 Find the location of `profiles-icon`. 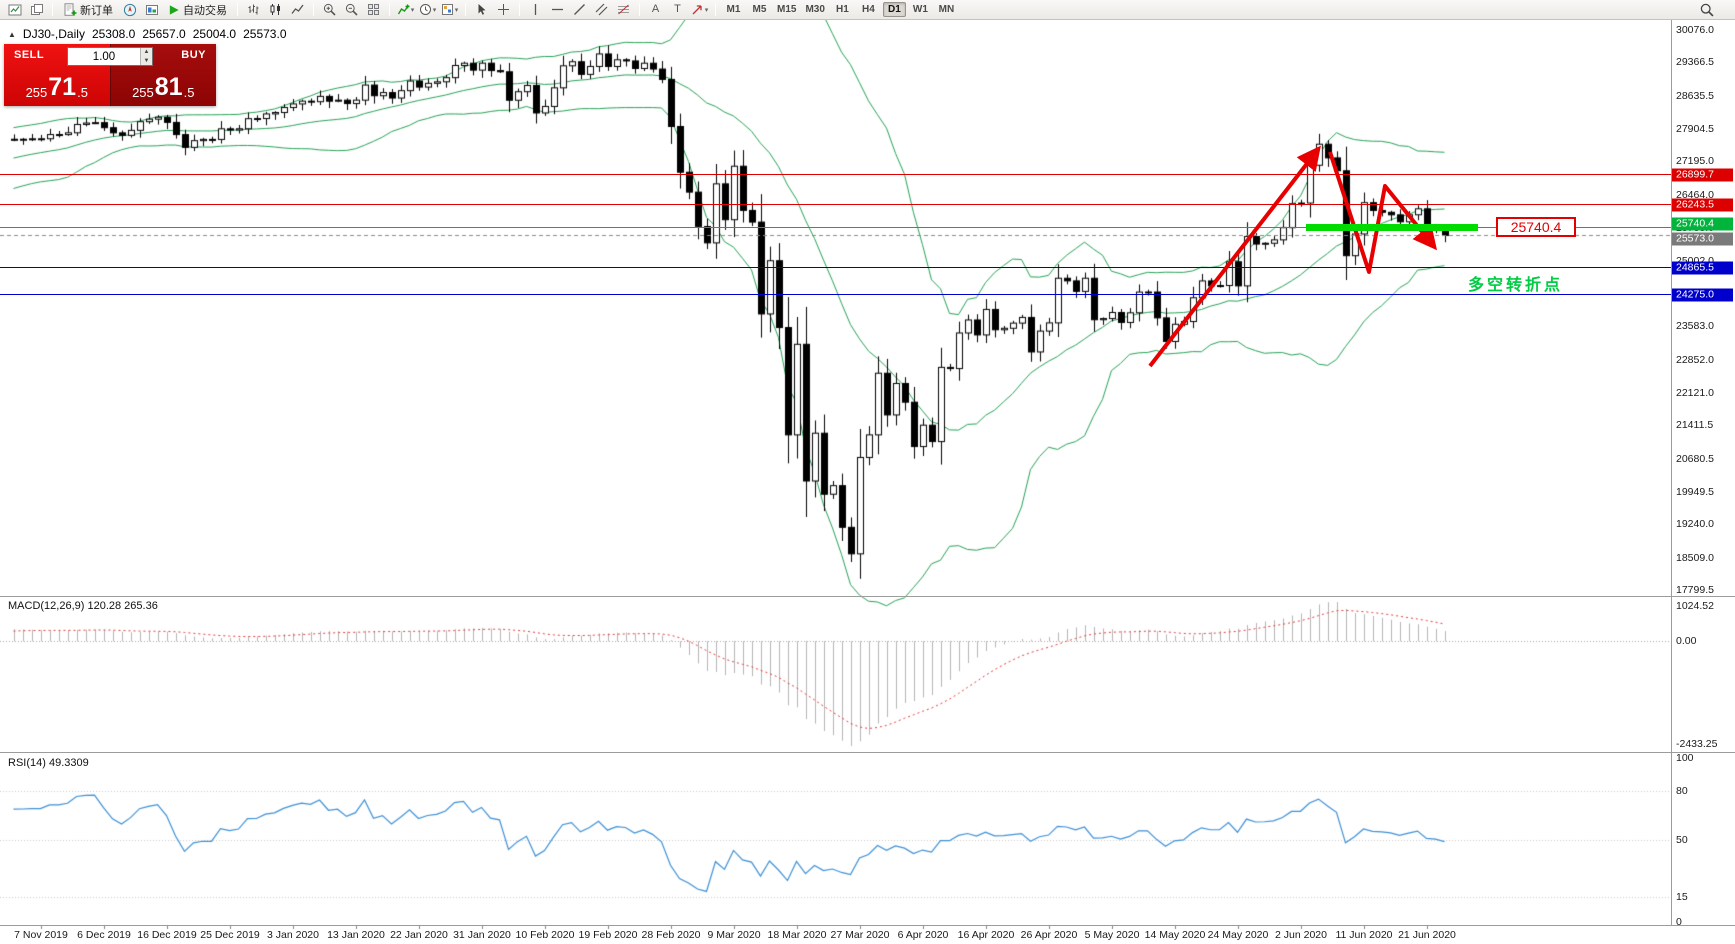

profiles-icon is located at coordinates (36, 9).